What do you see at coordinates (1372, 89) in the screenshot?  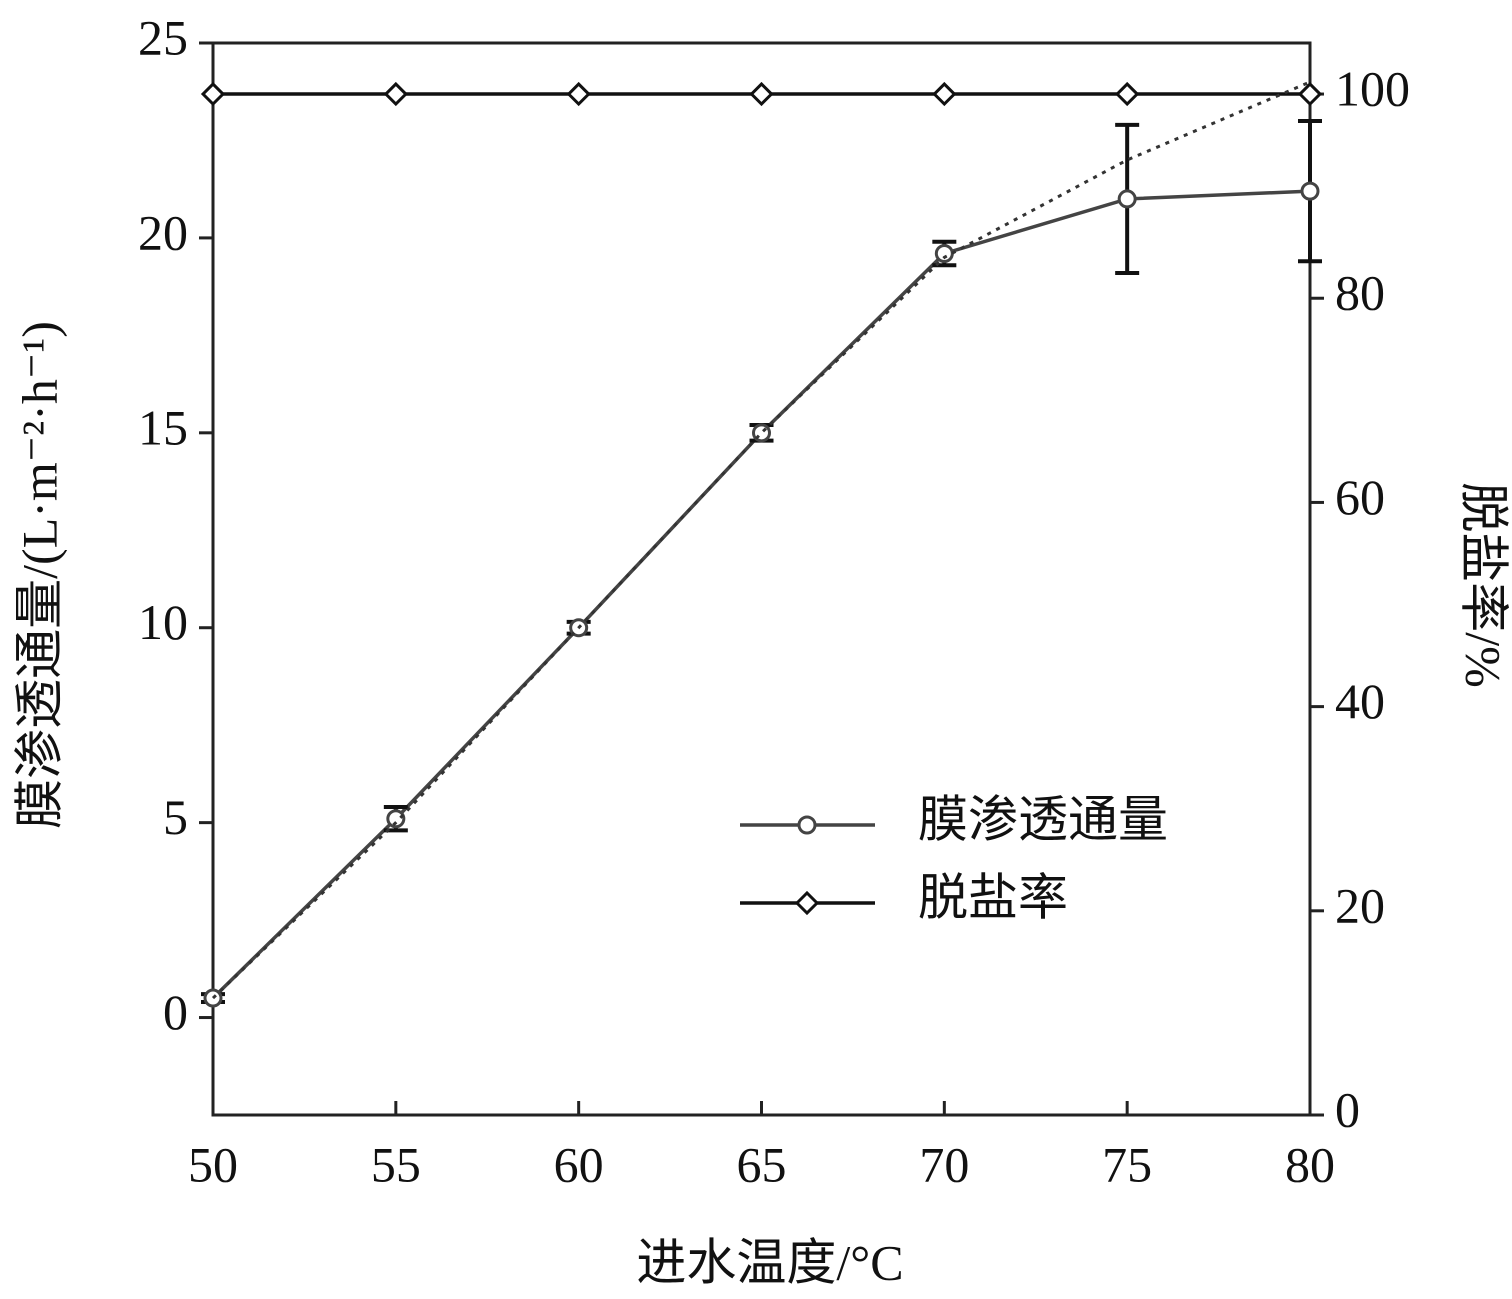 I see `y2-tick-label: 100` at bounding box center [1372, 89].